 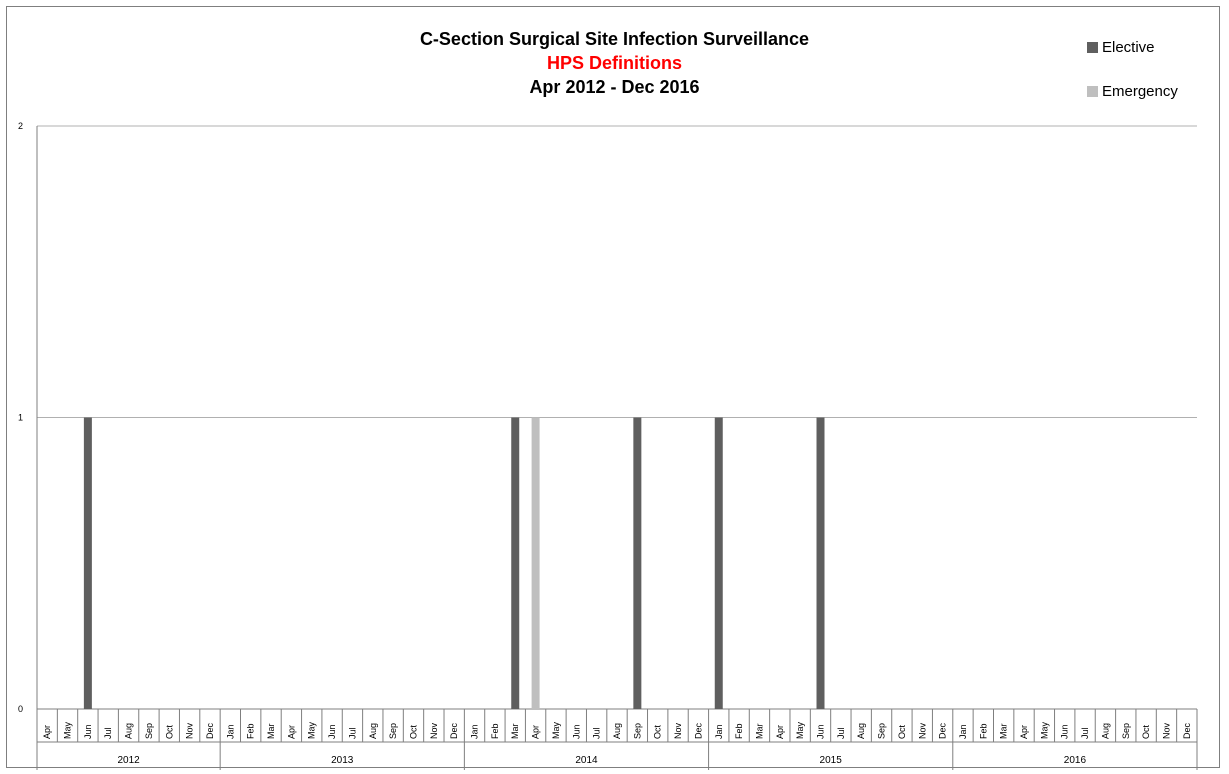 What do you see at coordinates (943, 730) in the screenshot?
I see `x-tick-label-dec-2015: Dec` at bounding box center [943, 730].